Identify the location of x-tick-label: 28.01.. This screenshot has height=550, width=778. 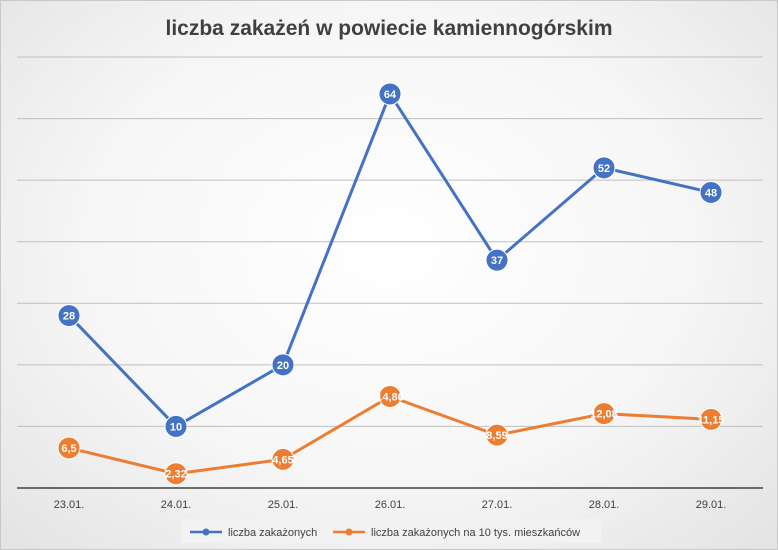
(604, 505).